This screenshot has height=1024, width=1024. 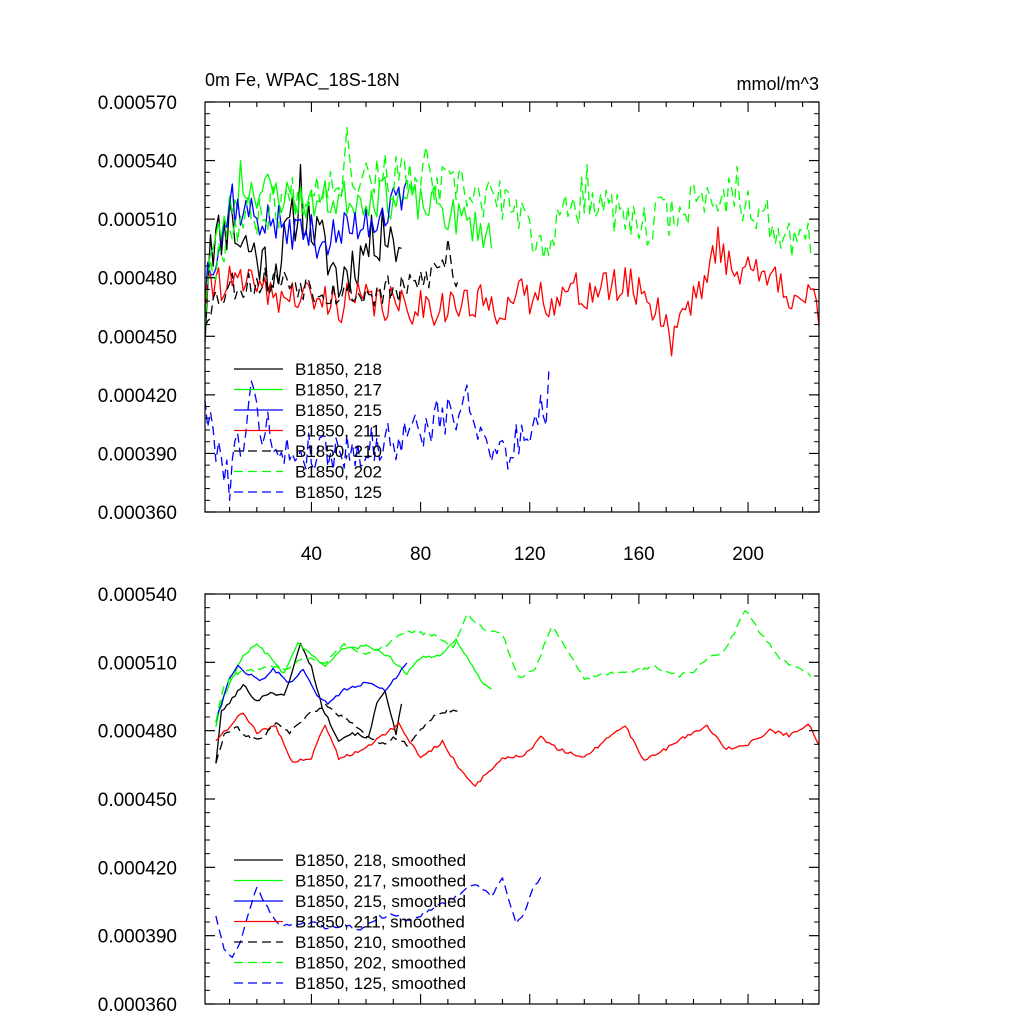 What do you see at coordinates (137, 162) in the screenshot?
I see `top-y-tick-label: 0.000540` at bounding box center [137, 162].